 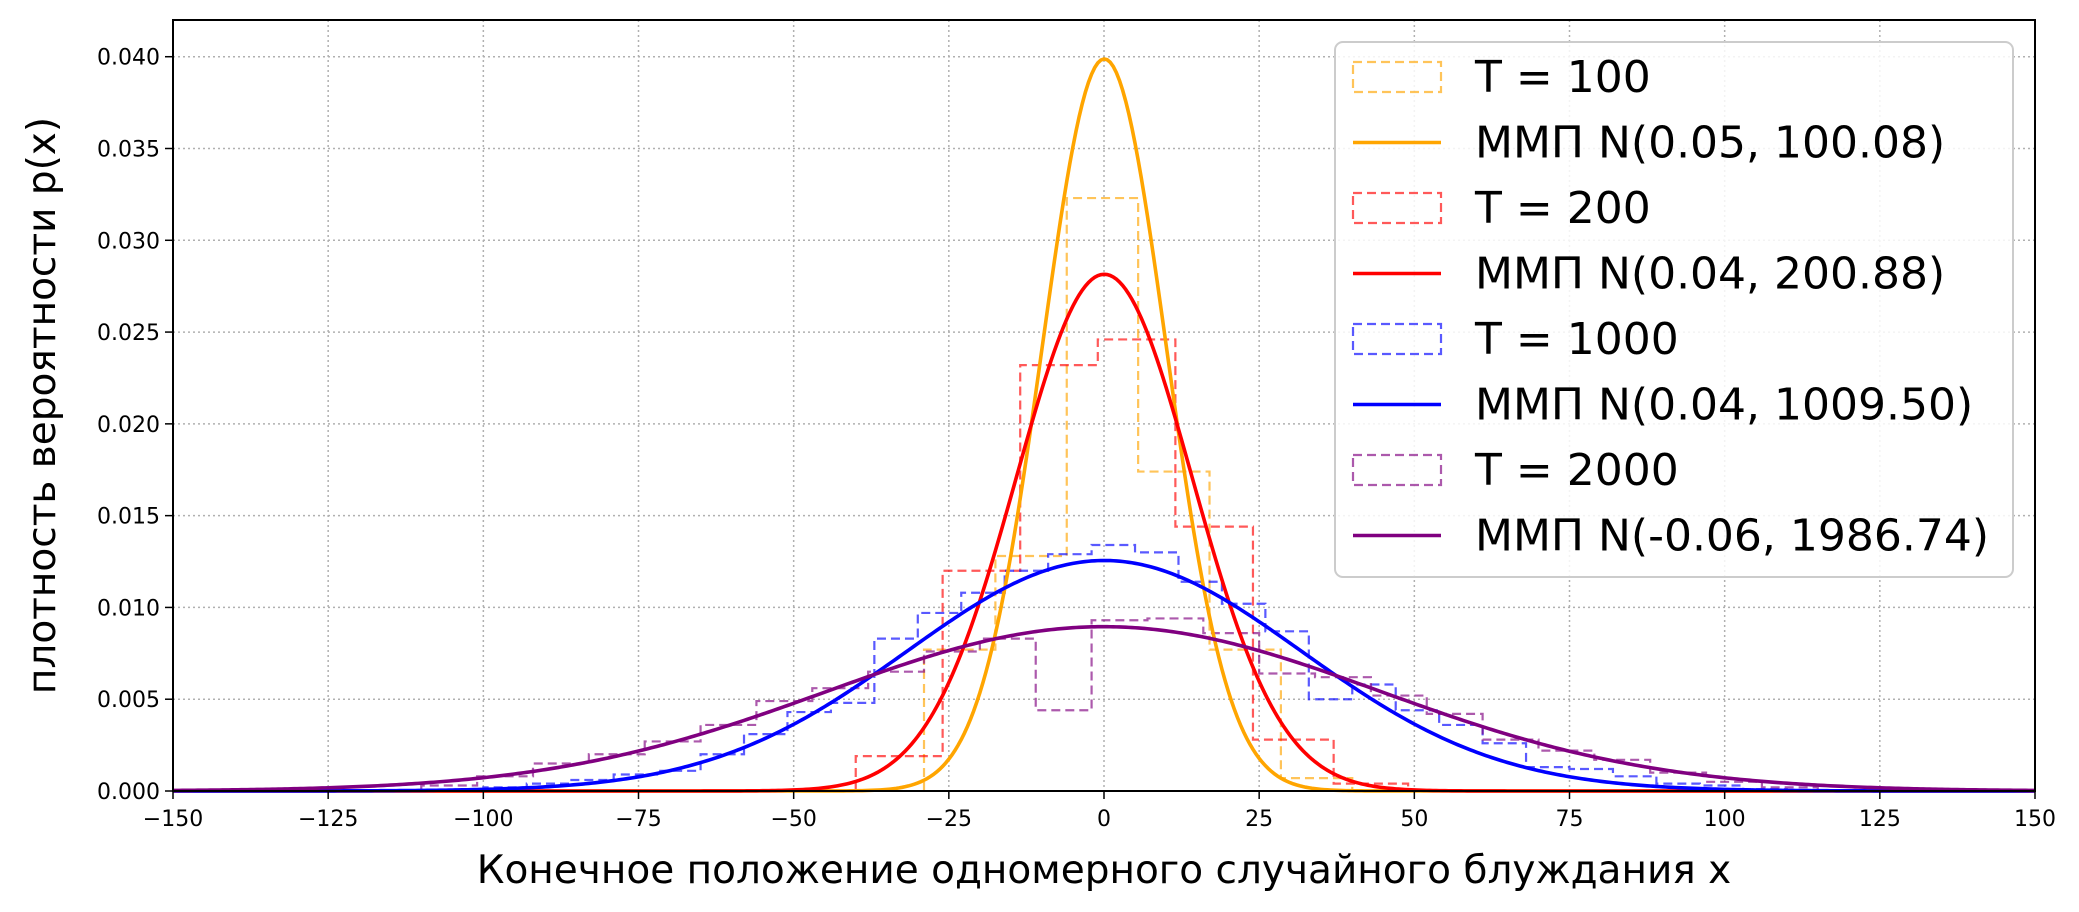 What do you see at coordinates (328, 819) in the screenshot?
I see `x-tick-label: −125` at bounding box center [328, 819].